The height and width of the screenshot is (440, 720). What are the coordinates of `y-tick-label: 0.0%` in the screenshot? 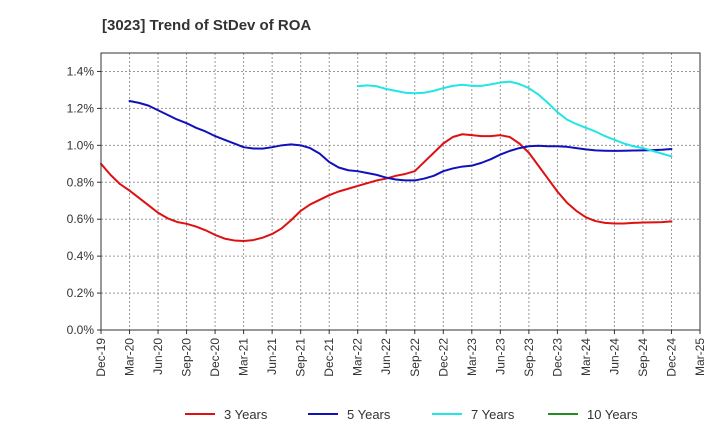 It's located at (81, 330).